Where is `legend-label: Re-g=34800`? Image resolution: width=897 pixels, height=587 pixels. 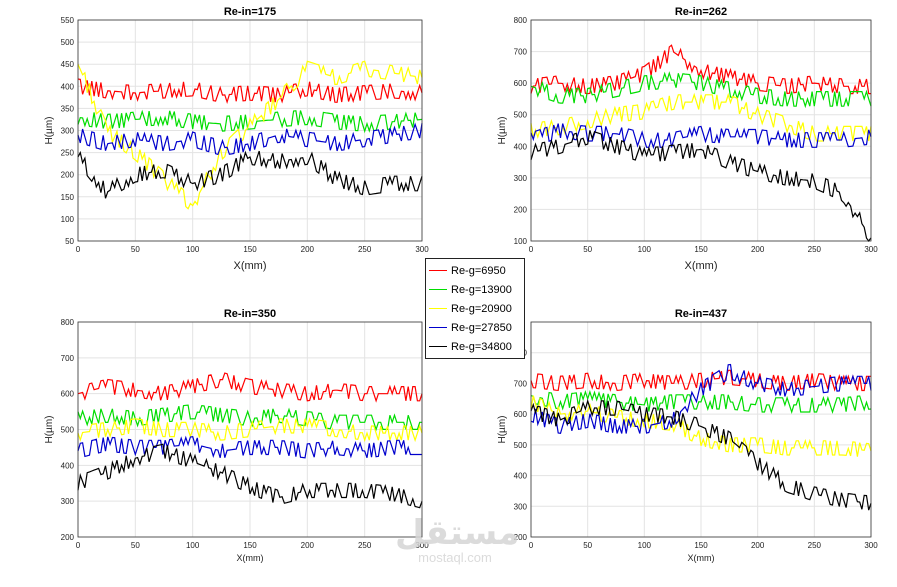
legend-label: Re-g=34800 is located at coordinates (481, 346).